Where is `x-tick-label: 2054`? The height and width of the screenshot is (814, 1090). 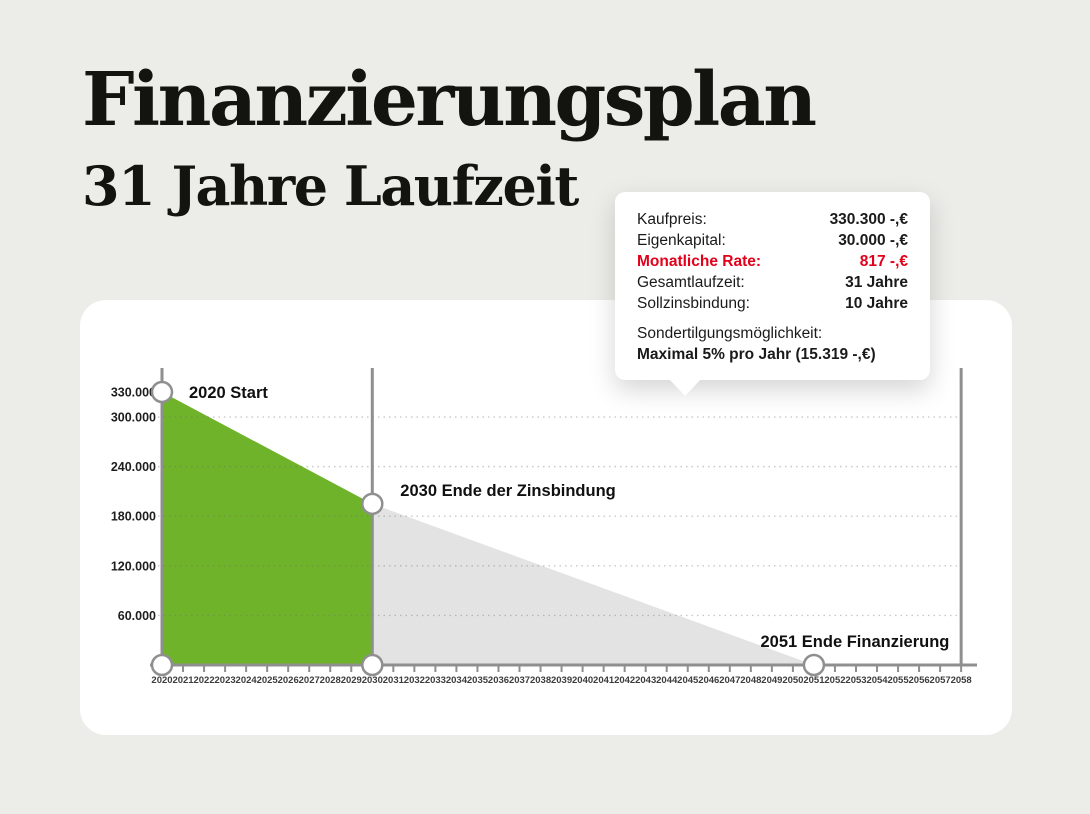
x-tick-label: 2054 is located at coordinates (877, 680).